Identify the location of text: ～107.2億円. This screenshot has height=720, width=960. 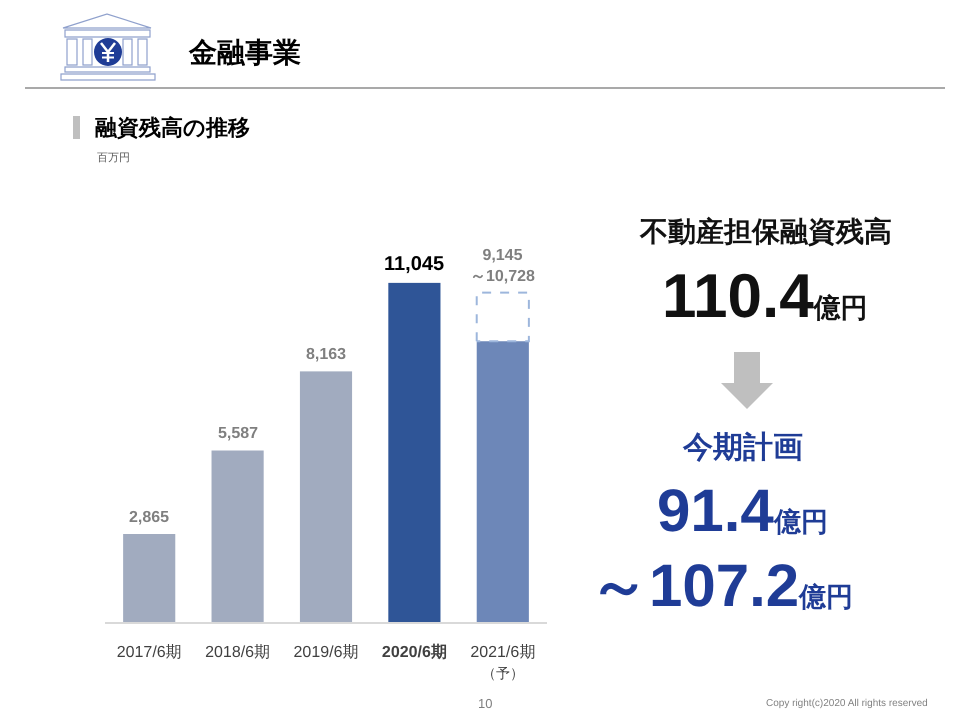
(721, 585).